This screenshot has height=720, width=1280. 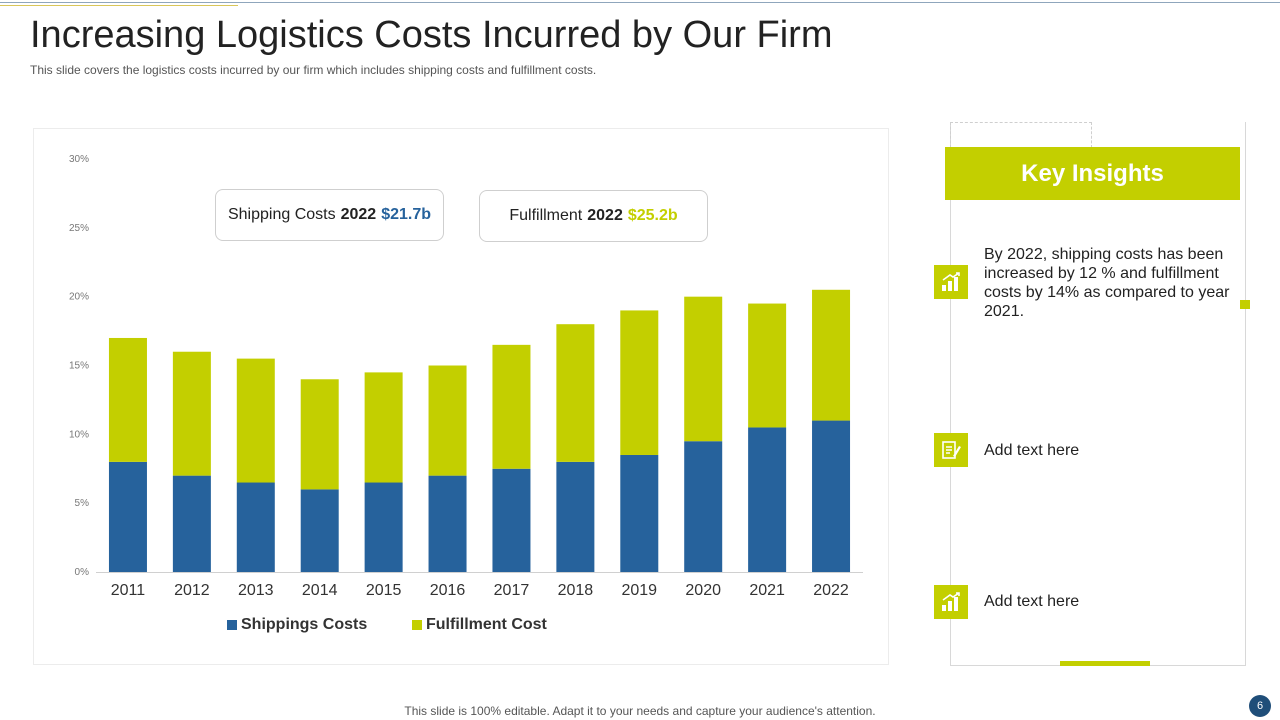 What do you see at coordinates (576, 590) in the screenshot?
I see `x-tick-label: 2018` at bounding box center [576, 590].